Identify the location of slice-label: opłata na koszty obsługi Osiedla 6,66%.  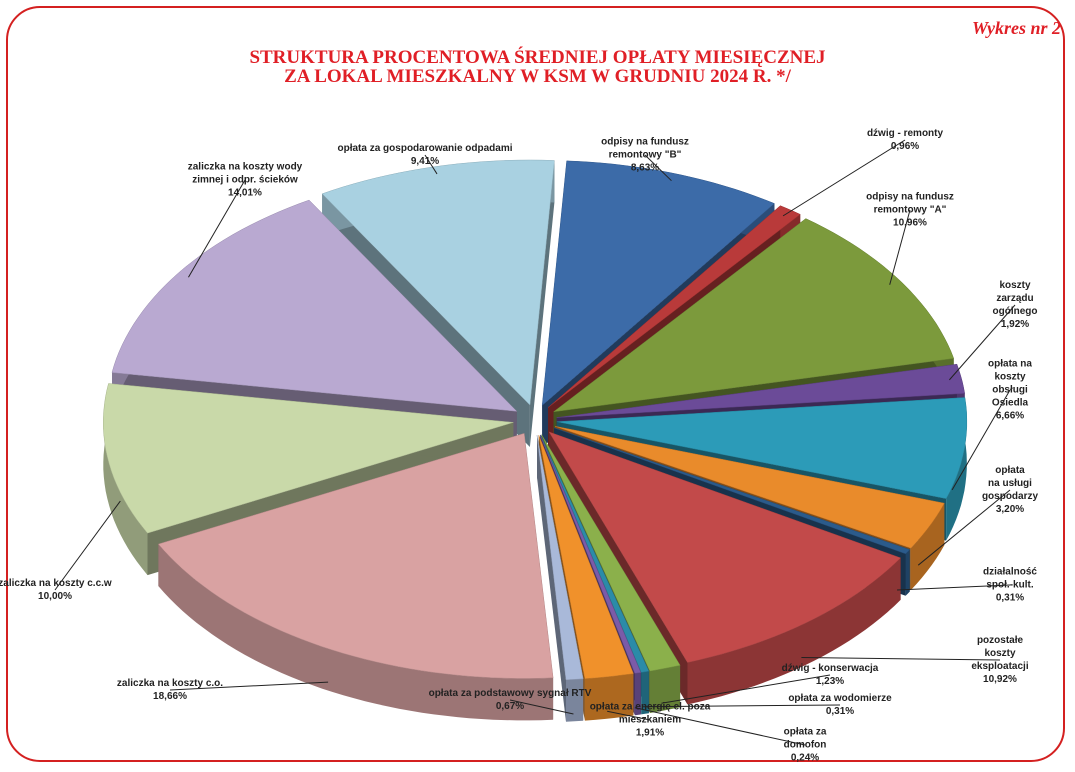
(1010, 390).